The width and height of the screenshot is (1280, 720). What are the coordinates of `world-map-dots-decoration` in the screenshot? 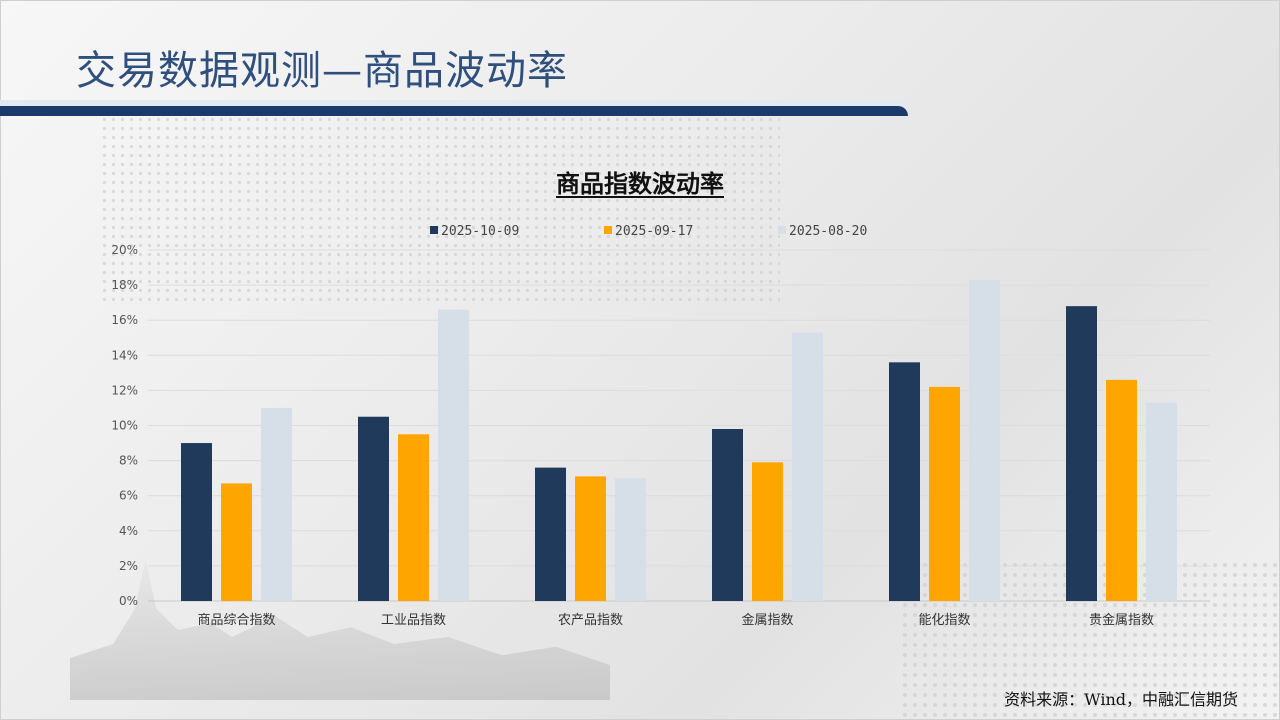 It's located at (440, 210).